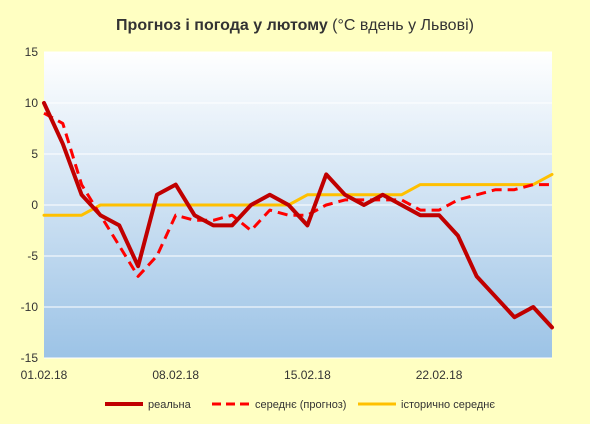 The image size is (590, 424). Describe the element at coordinates (32, 103) in the screenshot. I see `y-tick-label: 10` at that location.